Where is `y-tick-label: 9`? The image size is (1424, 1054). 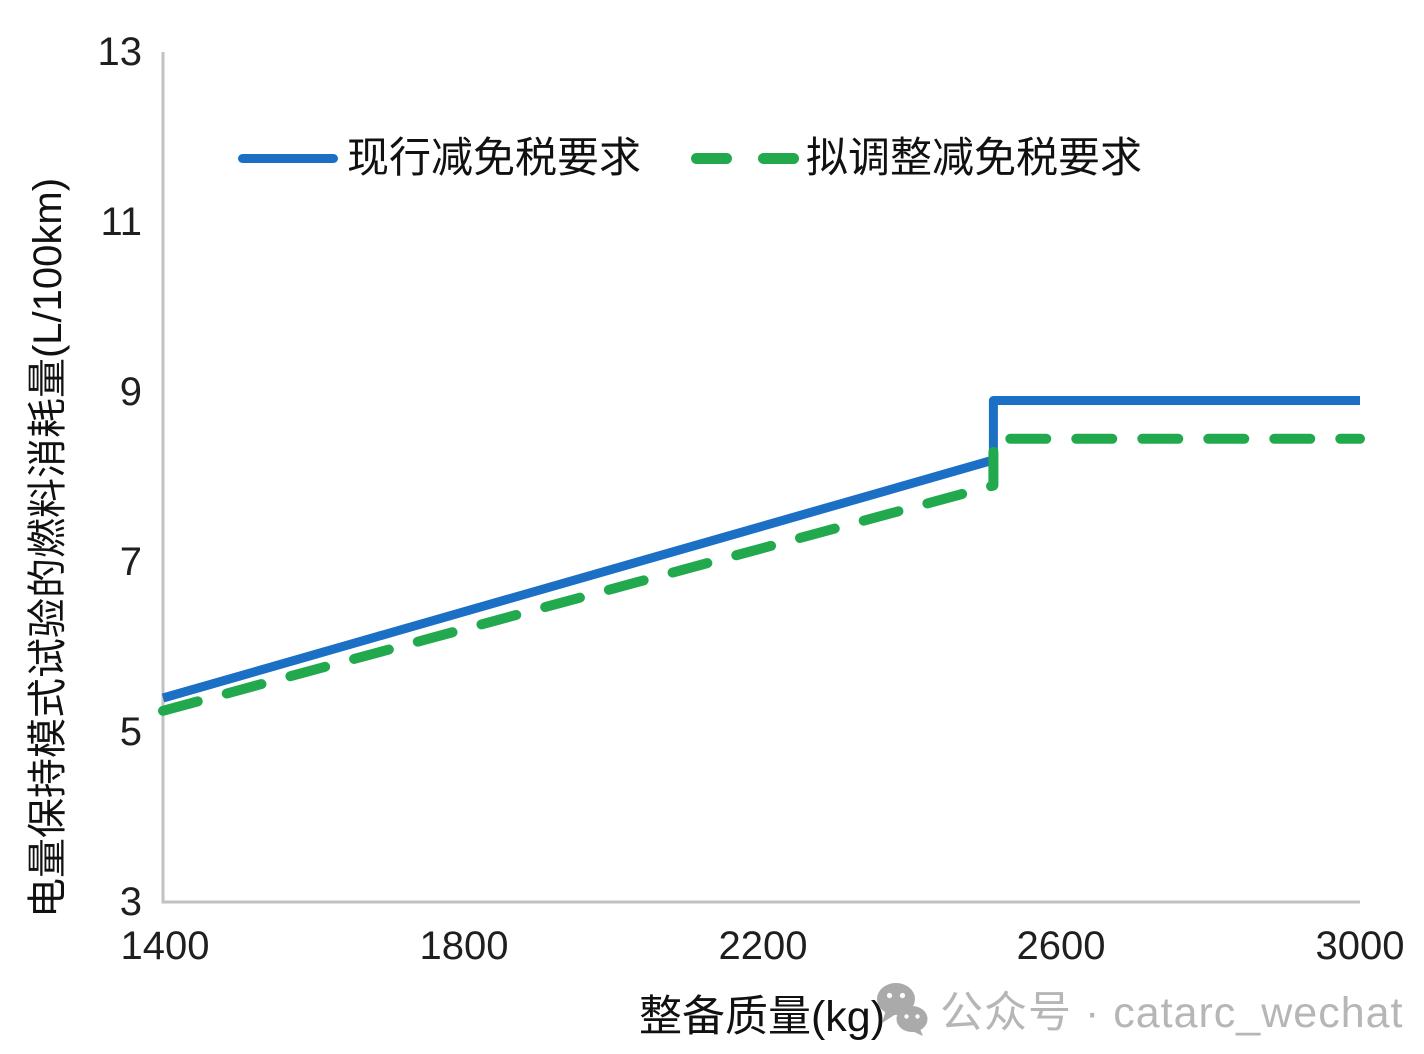 y-tick-label: 9 is located at coordinates (130, 392).